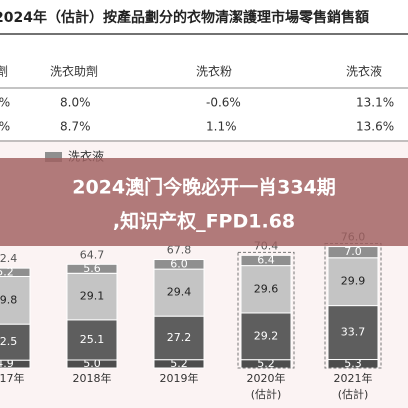  I want to click on table-header: 洗衣劑, so click(4, 71).